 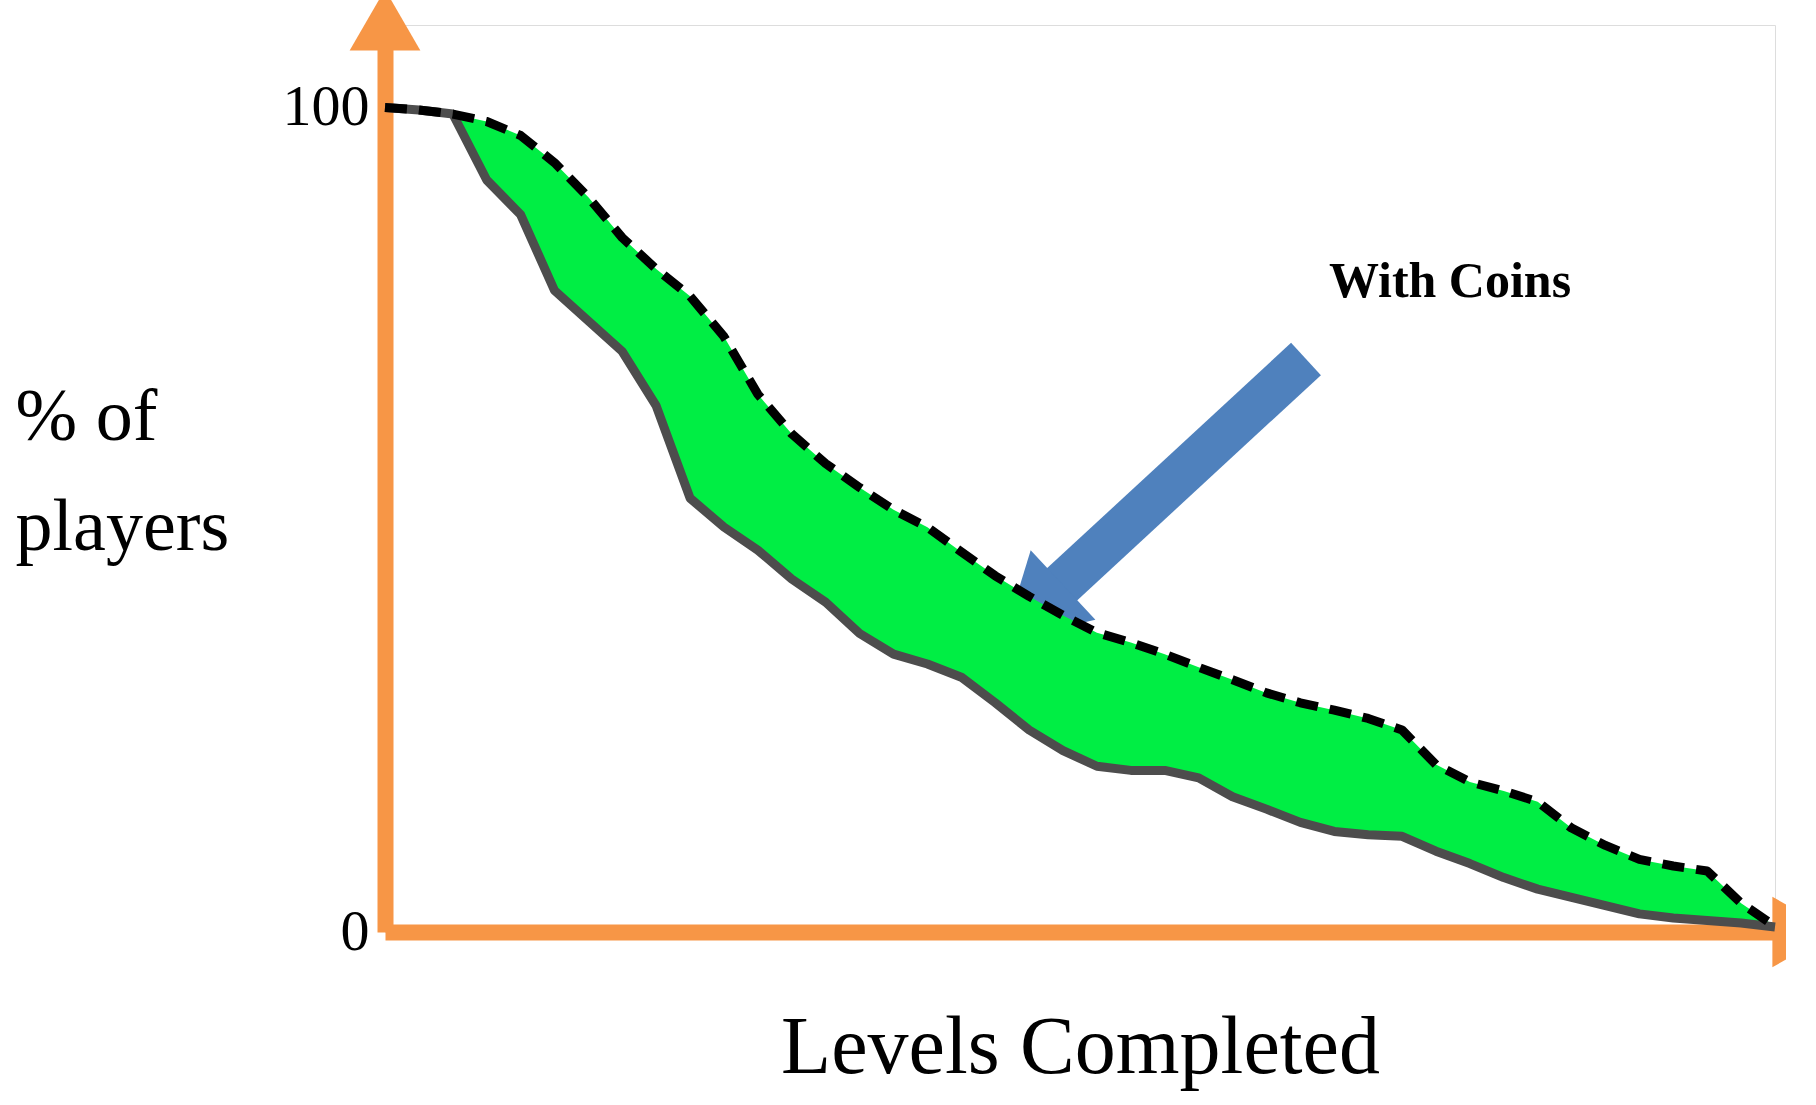 I want to click on annotation: With Coins, so click(x=1450, y=280).